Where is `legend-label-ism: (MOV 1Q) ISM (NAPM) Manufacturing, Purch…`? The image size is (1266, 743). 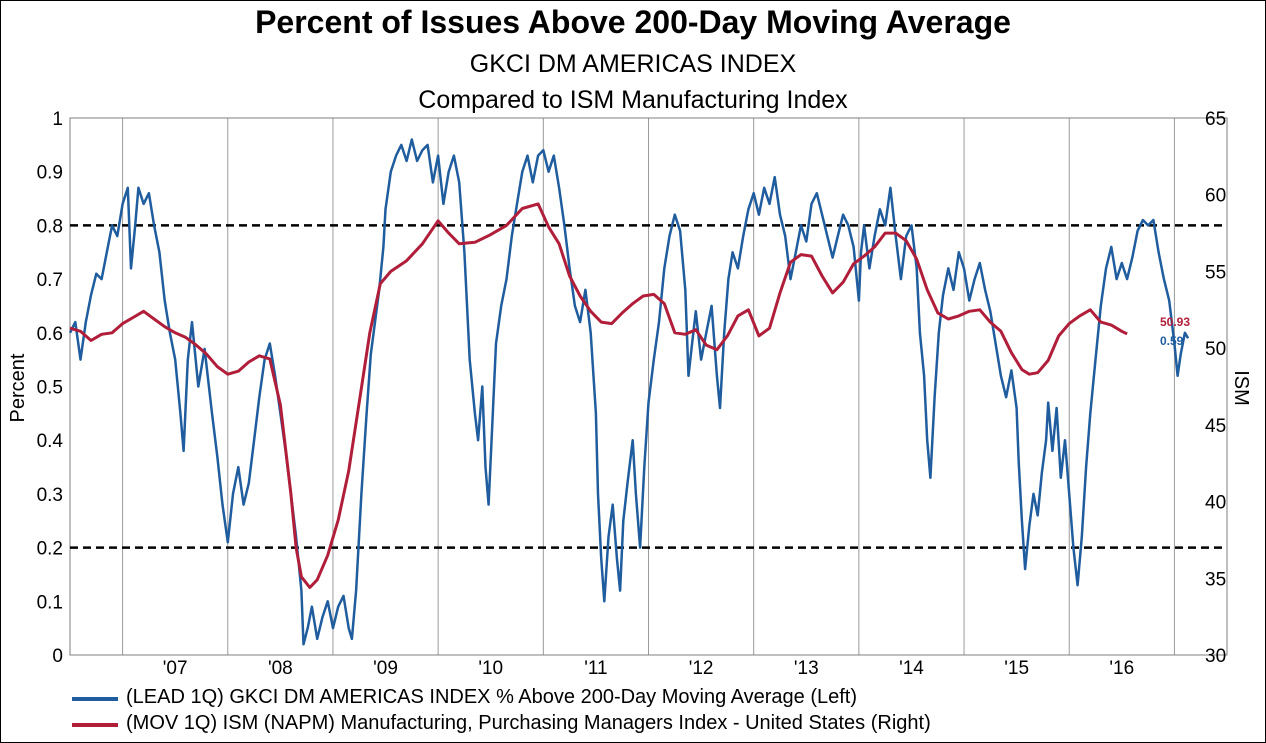
legend-label-ism: (MOV 1Q) ISM (NAPM) Manufacturing, Purch… is located at coordinates (528, 723).